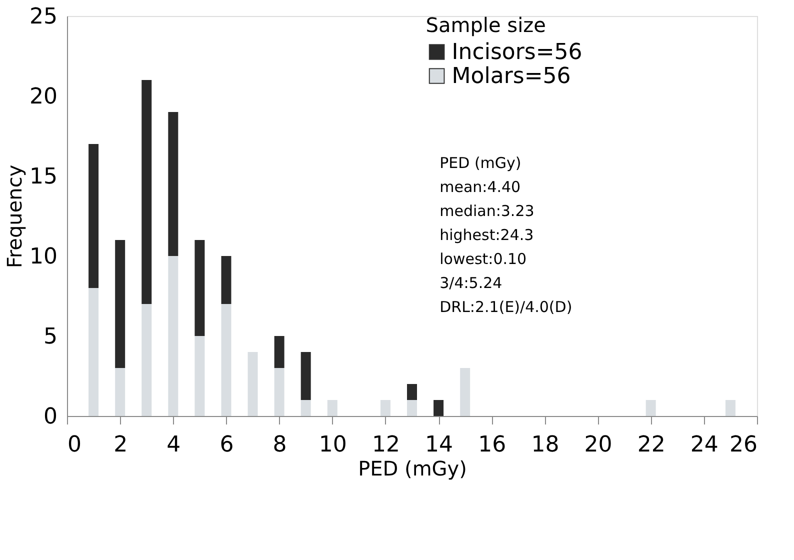 The width and height of the screenshot is (794, 560). I want to click on annotation: PED (mGy), so click(481, 163).